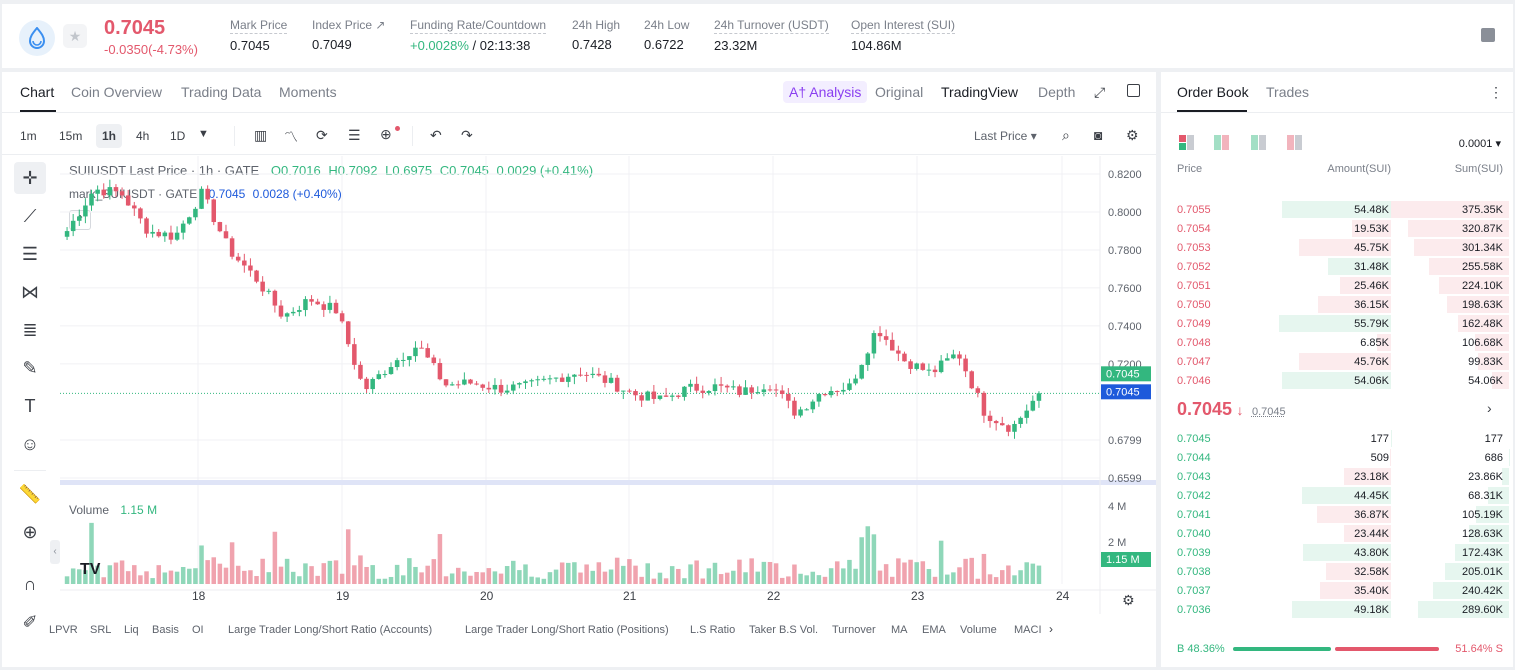  Describe the element at coordinates (1496, 92) in the screenshot. I see `more-menu-icon: ⋮` at that location.